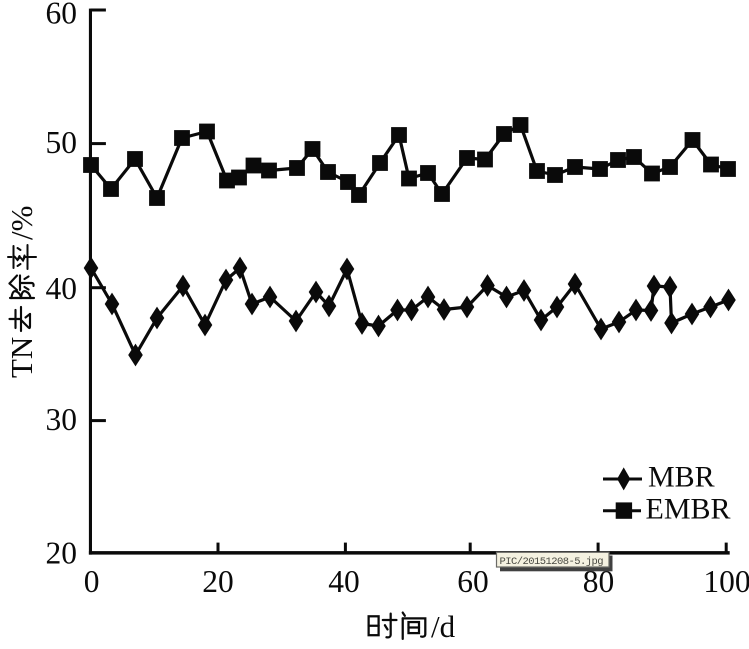 This screenshot has width=749, height=649. What do you see at coordinates (21, 357) in the screenshot?
I see `svg-text: TN` at bounding box center [21, 357].